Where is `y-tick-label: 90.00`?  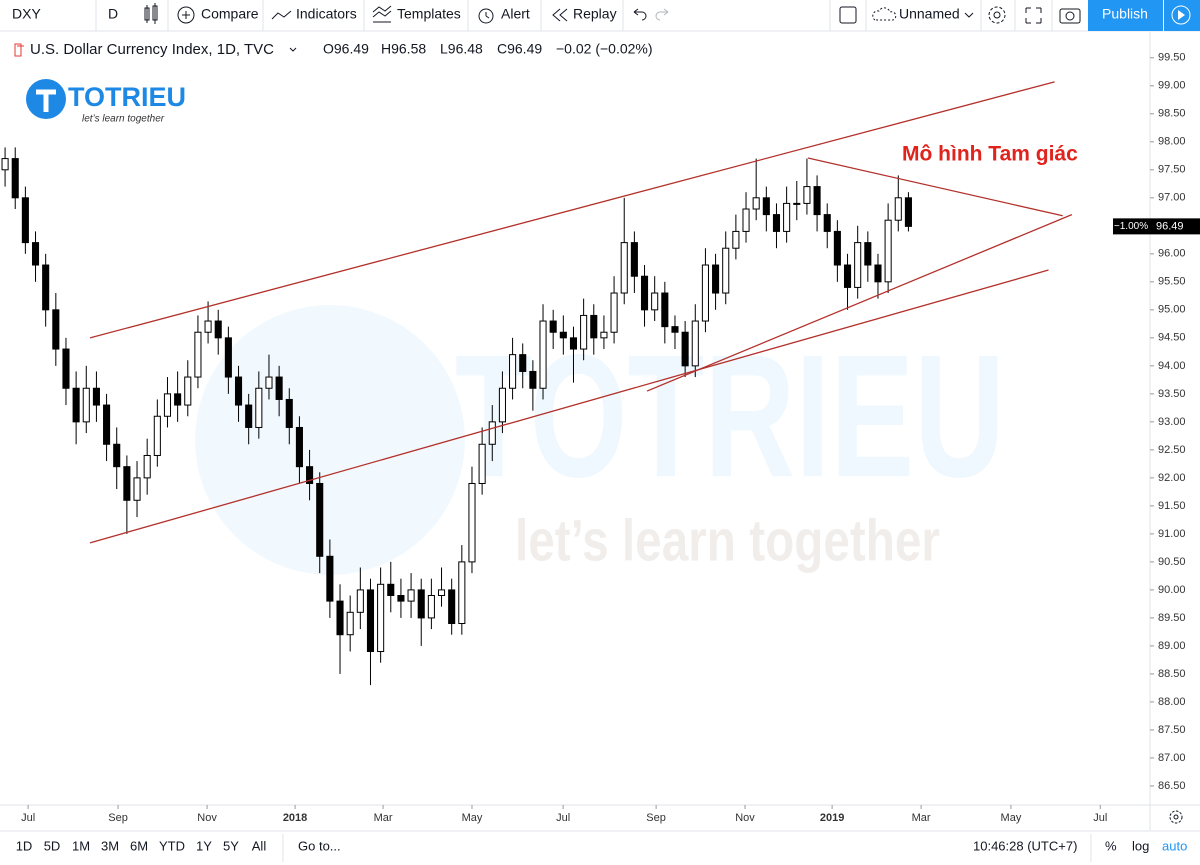 y-tick-label: 90.00 is located at coordinates (1172, 590).